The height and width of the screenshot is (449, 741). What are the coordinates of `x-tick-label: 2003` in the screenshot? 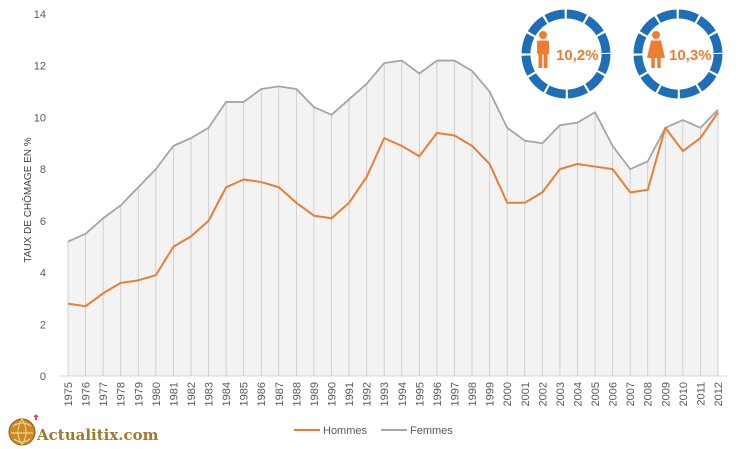 It's located at (561, 394).